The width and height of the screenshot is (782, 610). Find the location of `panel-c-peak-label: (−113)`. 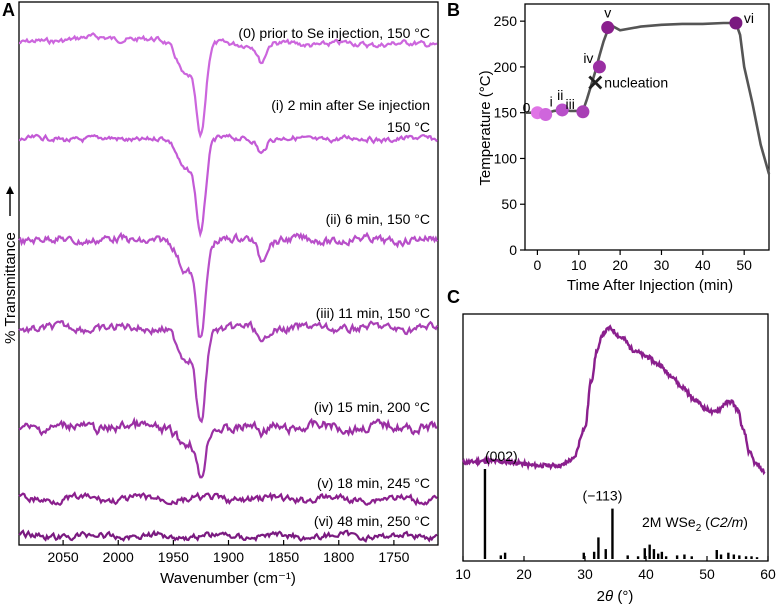

panel-c-peak-label: (−113) is located at coordinates (603, 496).